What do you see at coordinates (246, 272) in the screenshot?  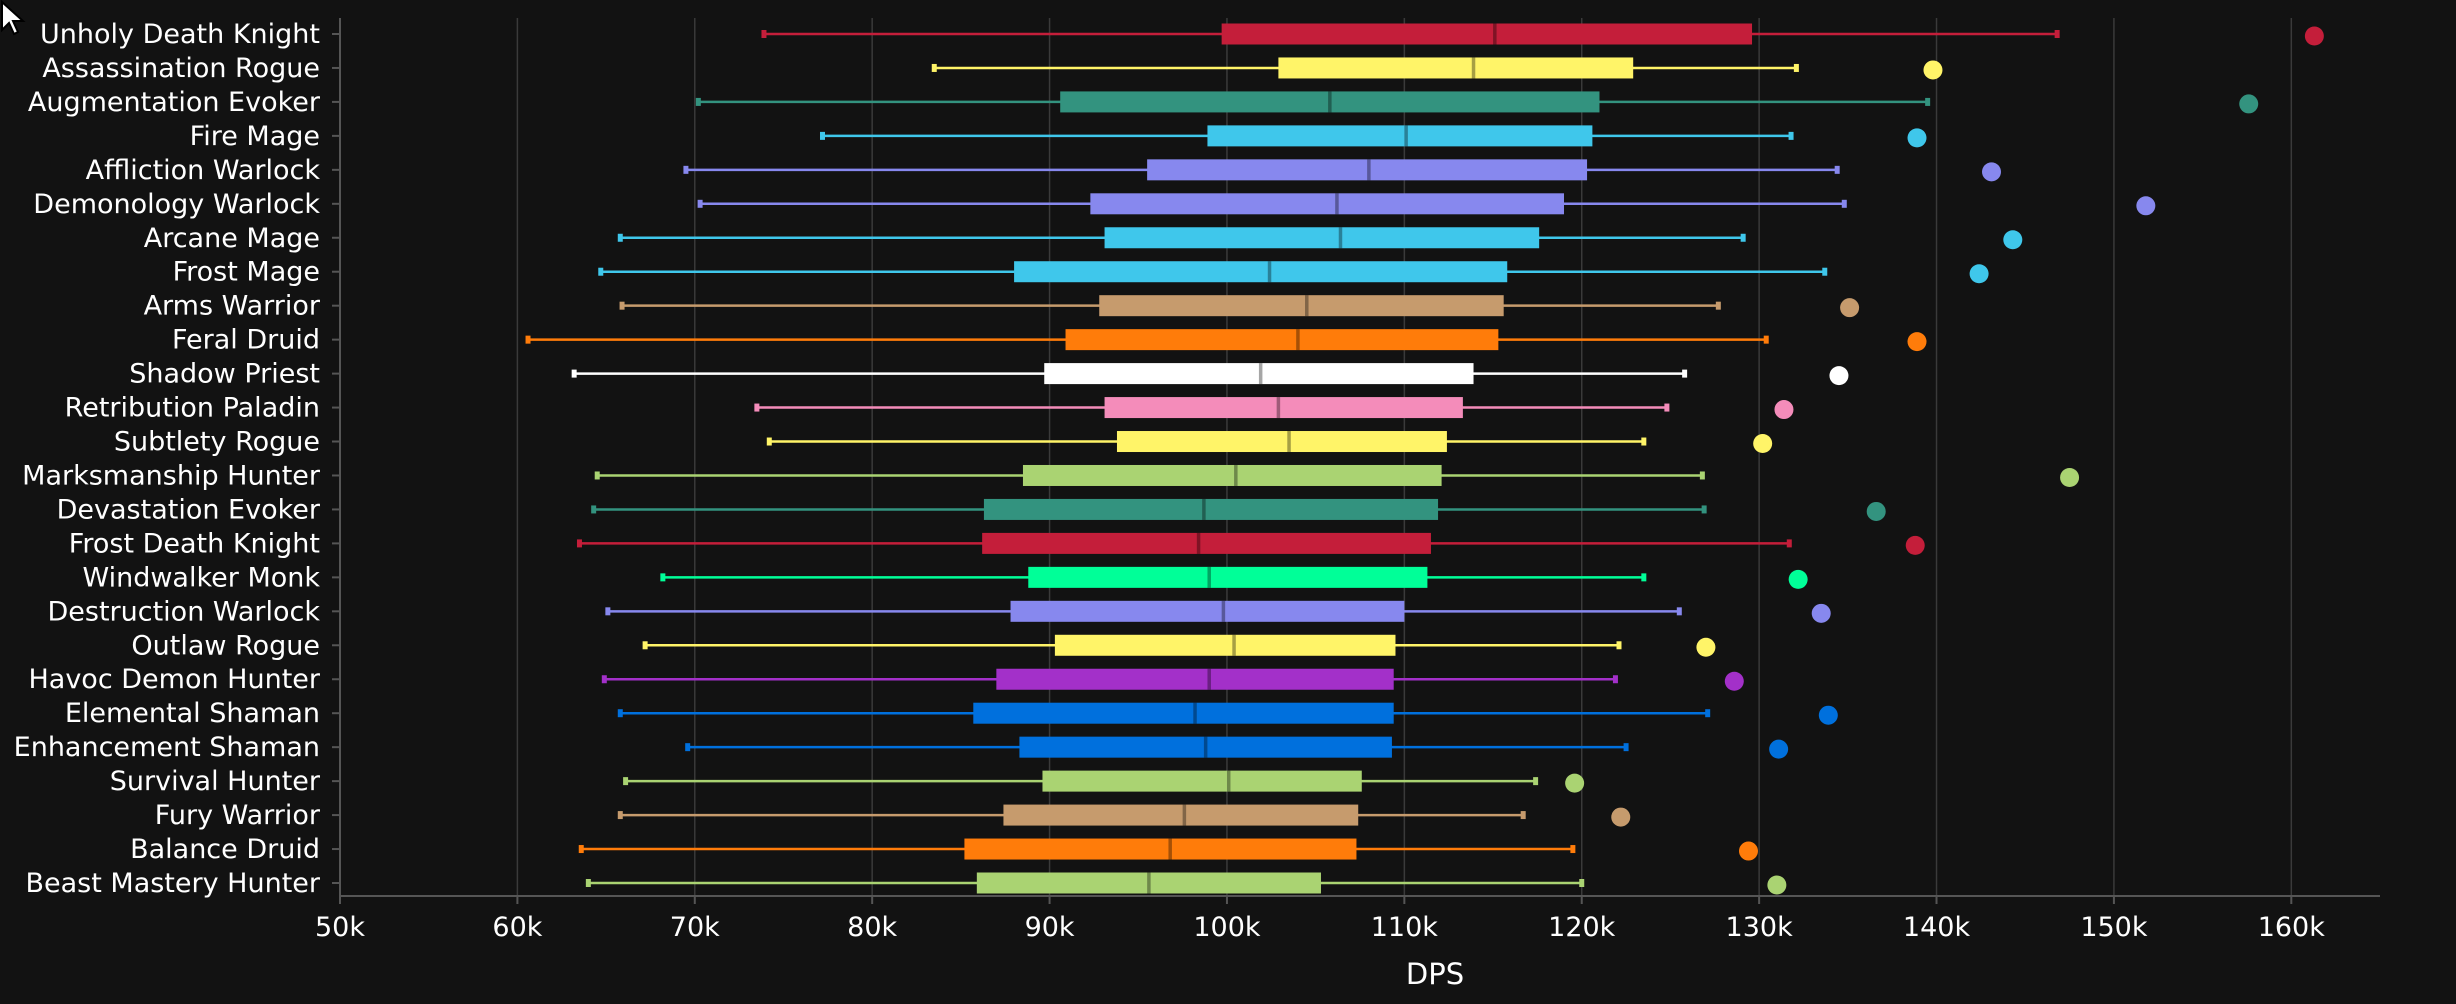 I see `spec-label: Frost Mage` at bounding box center [246, 272].